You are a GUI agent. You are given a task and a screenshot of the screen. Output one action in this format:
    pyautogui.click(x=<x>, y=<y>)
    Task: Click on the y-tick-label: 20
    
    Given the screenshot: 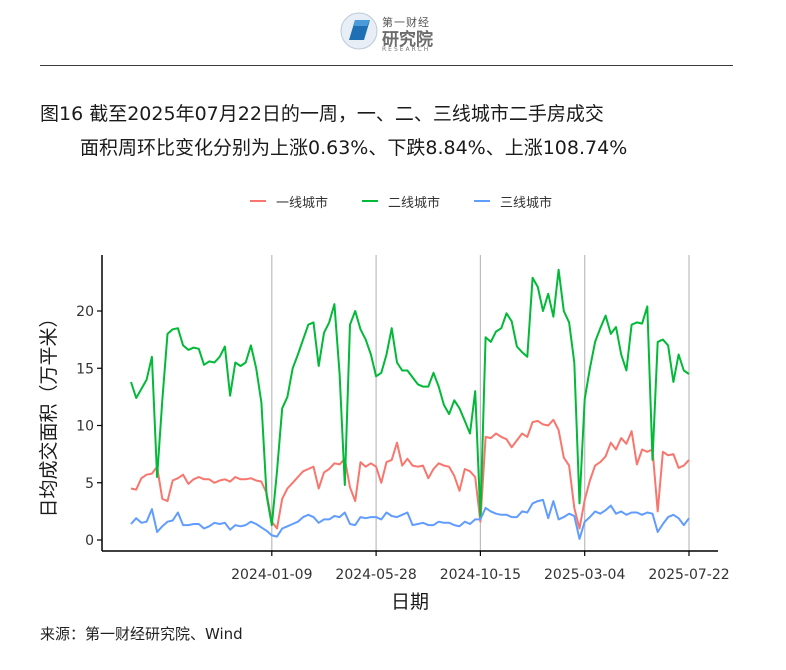 What is the action you would take?
    pyautogui.click(x=85, y=312)
    